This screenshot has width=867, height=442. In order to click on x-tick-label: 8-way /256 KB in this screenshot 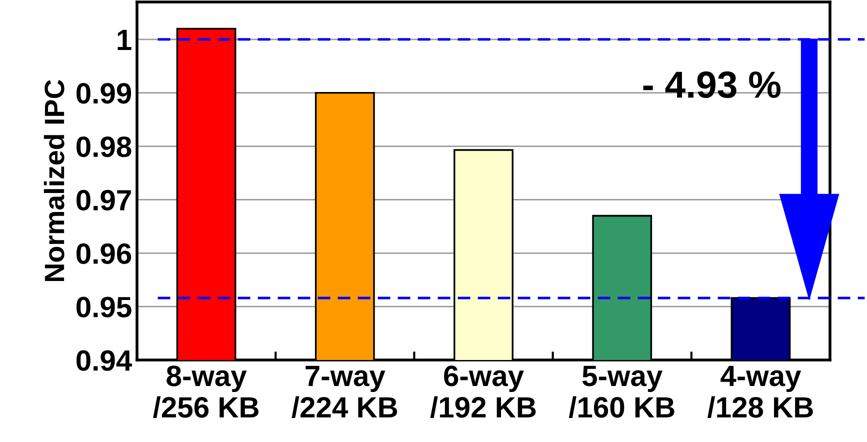, I will do `click(205, 392)`.